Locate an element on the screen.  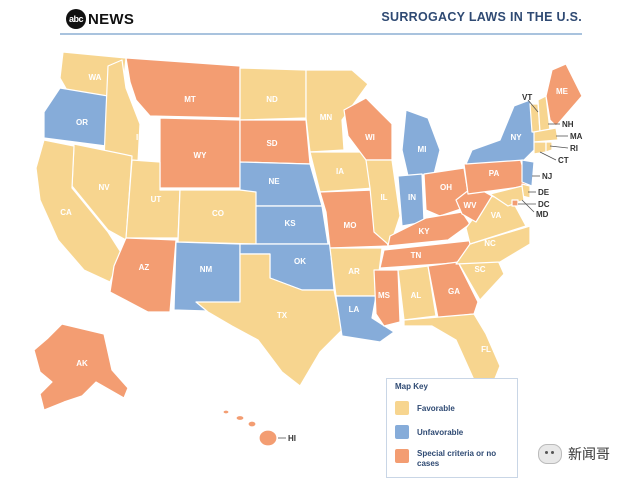
state-ma is located at coordinates (546, 135).